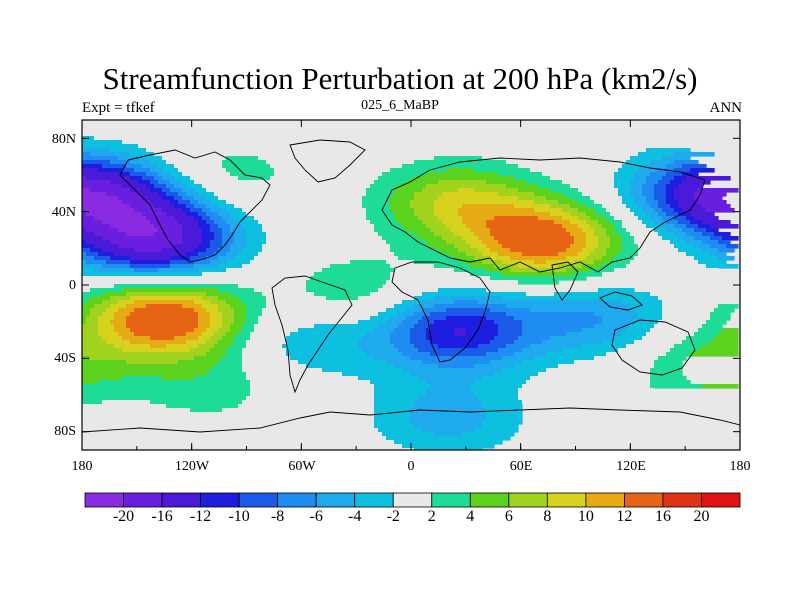 This screenshot has width=800, height=600. What do you see at coordinates (302, 466) in the screenshot?
I see `x-tick-label: 60W` at bounding box center [302, 466].